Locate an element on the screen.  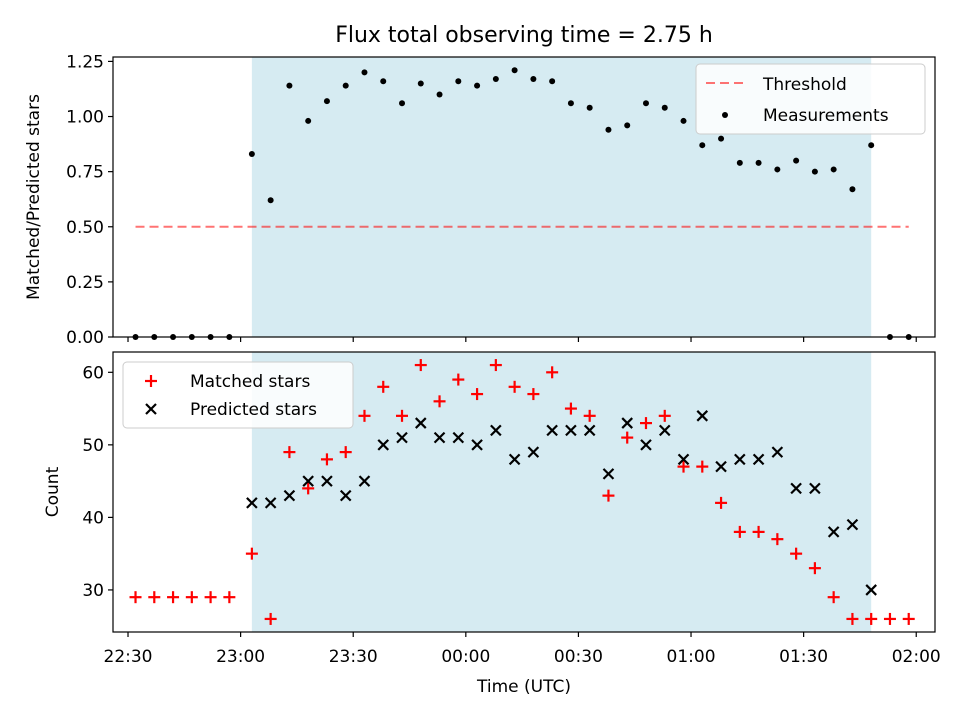
legend-matched-label: Matched stars is located at coordinates (250, 382).